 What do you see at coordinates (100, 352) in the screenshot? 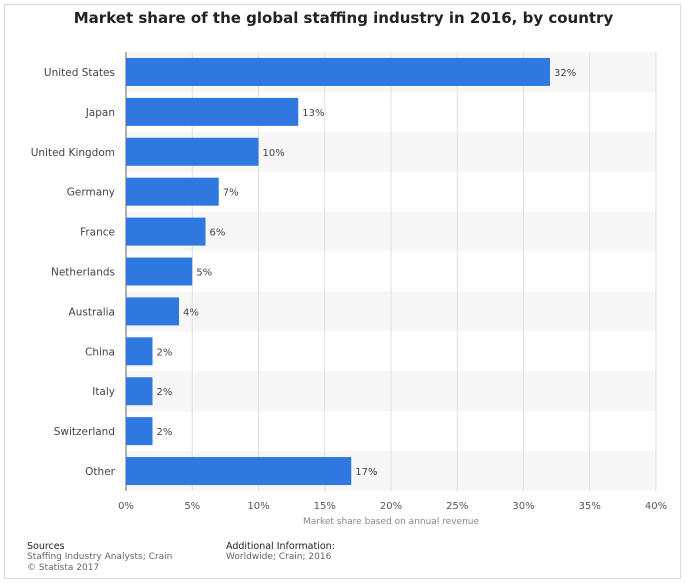
I see `category-label: China` at bounding box center [100, 352].